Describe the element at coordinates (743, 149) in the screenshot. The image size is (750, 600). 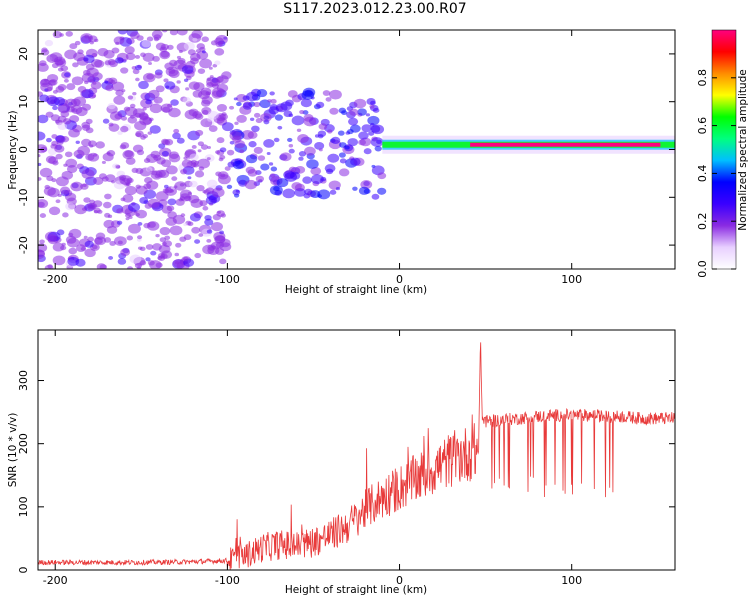
I see `colorbar-label: Normalized spectral amplitude` at that location.